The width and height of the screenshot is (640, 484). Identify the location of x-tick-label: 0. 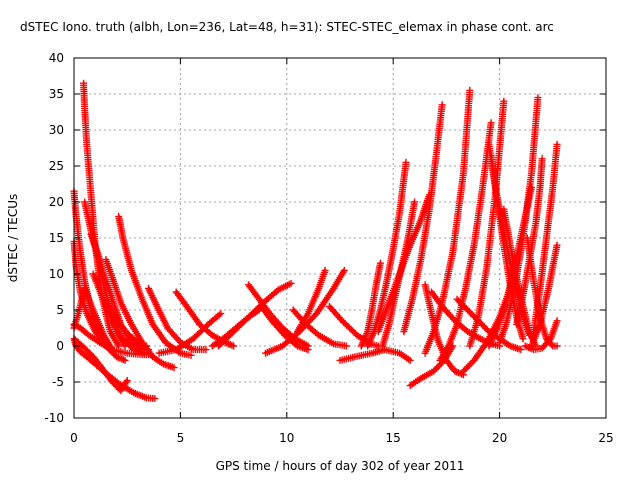
(74, 438).